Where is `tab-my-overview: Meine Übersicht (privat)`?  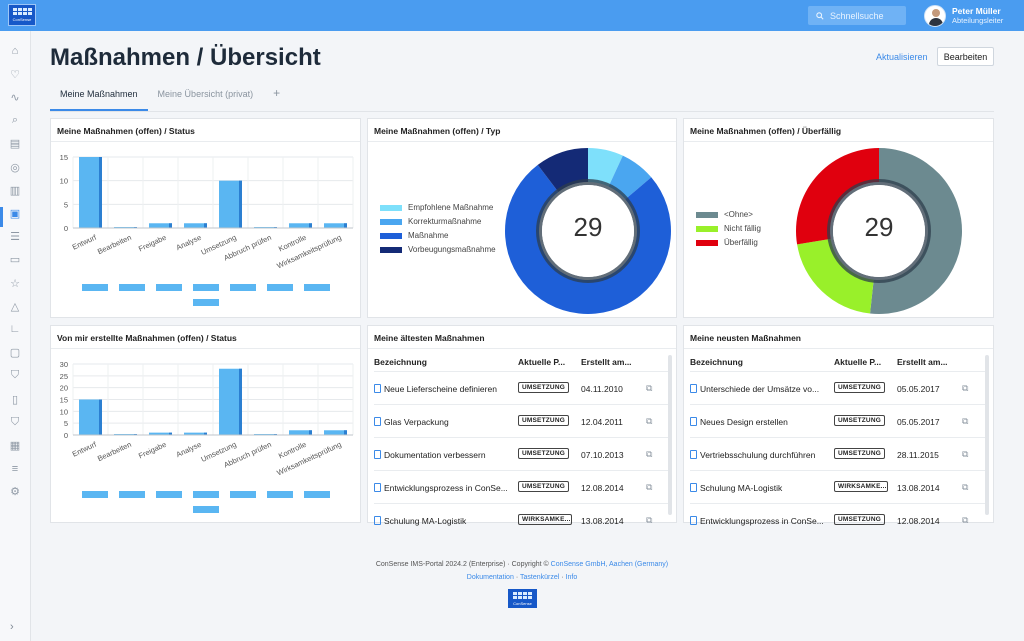 tab-my-overview: Meine Übersicht (privat) is located at coordinates (205, 94).